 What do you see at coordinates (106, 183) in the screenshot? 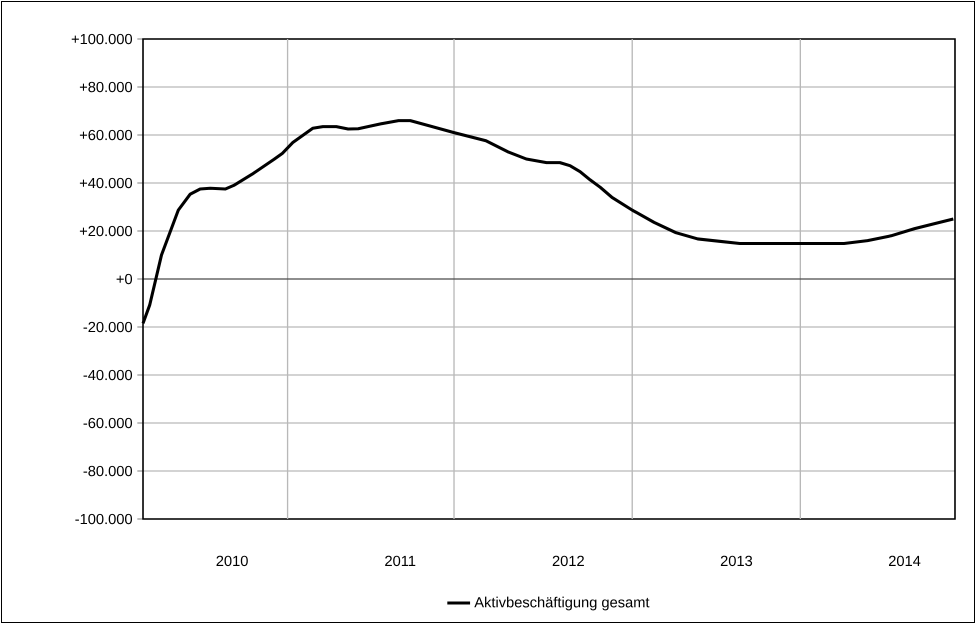
I see `y-tick-label: +40.000` at bounding box center [106, 183].